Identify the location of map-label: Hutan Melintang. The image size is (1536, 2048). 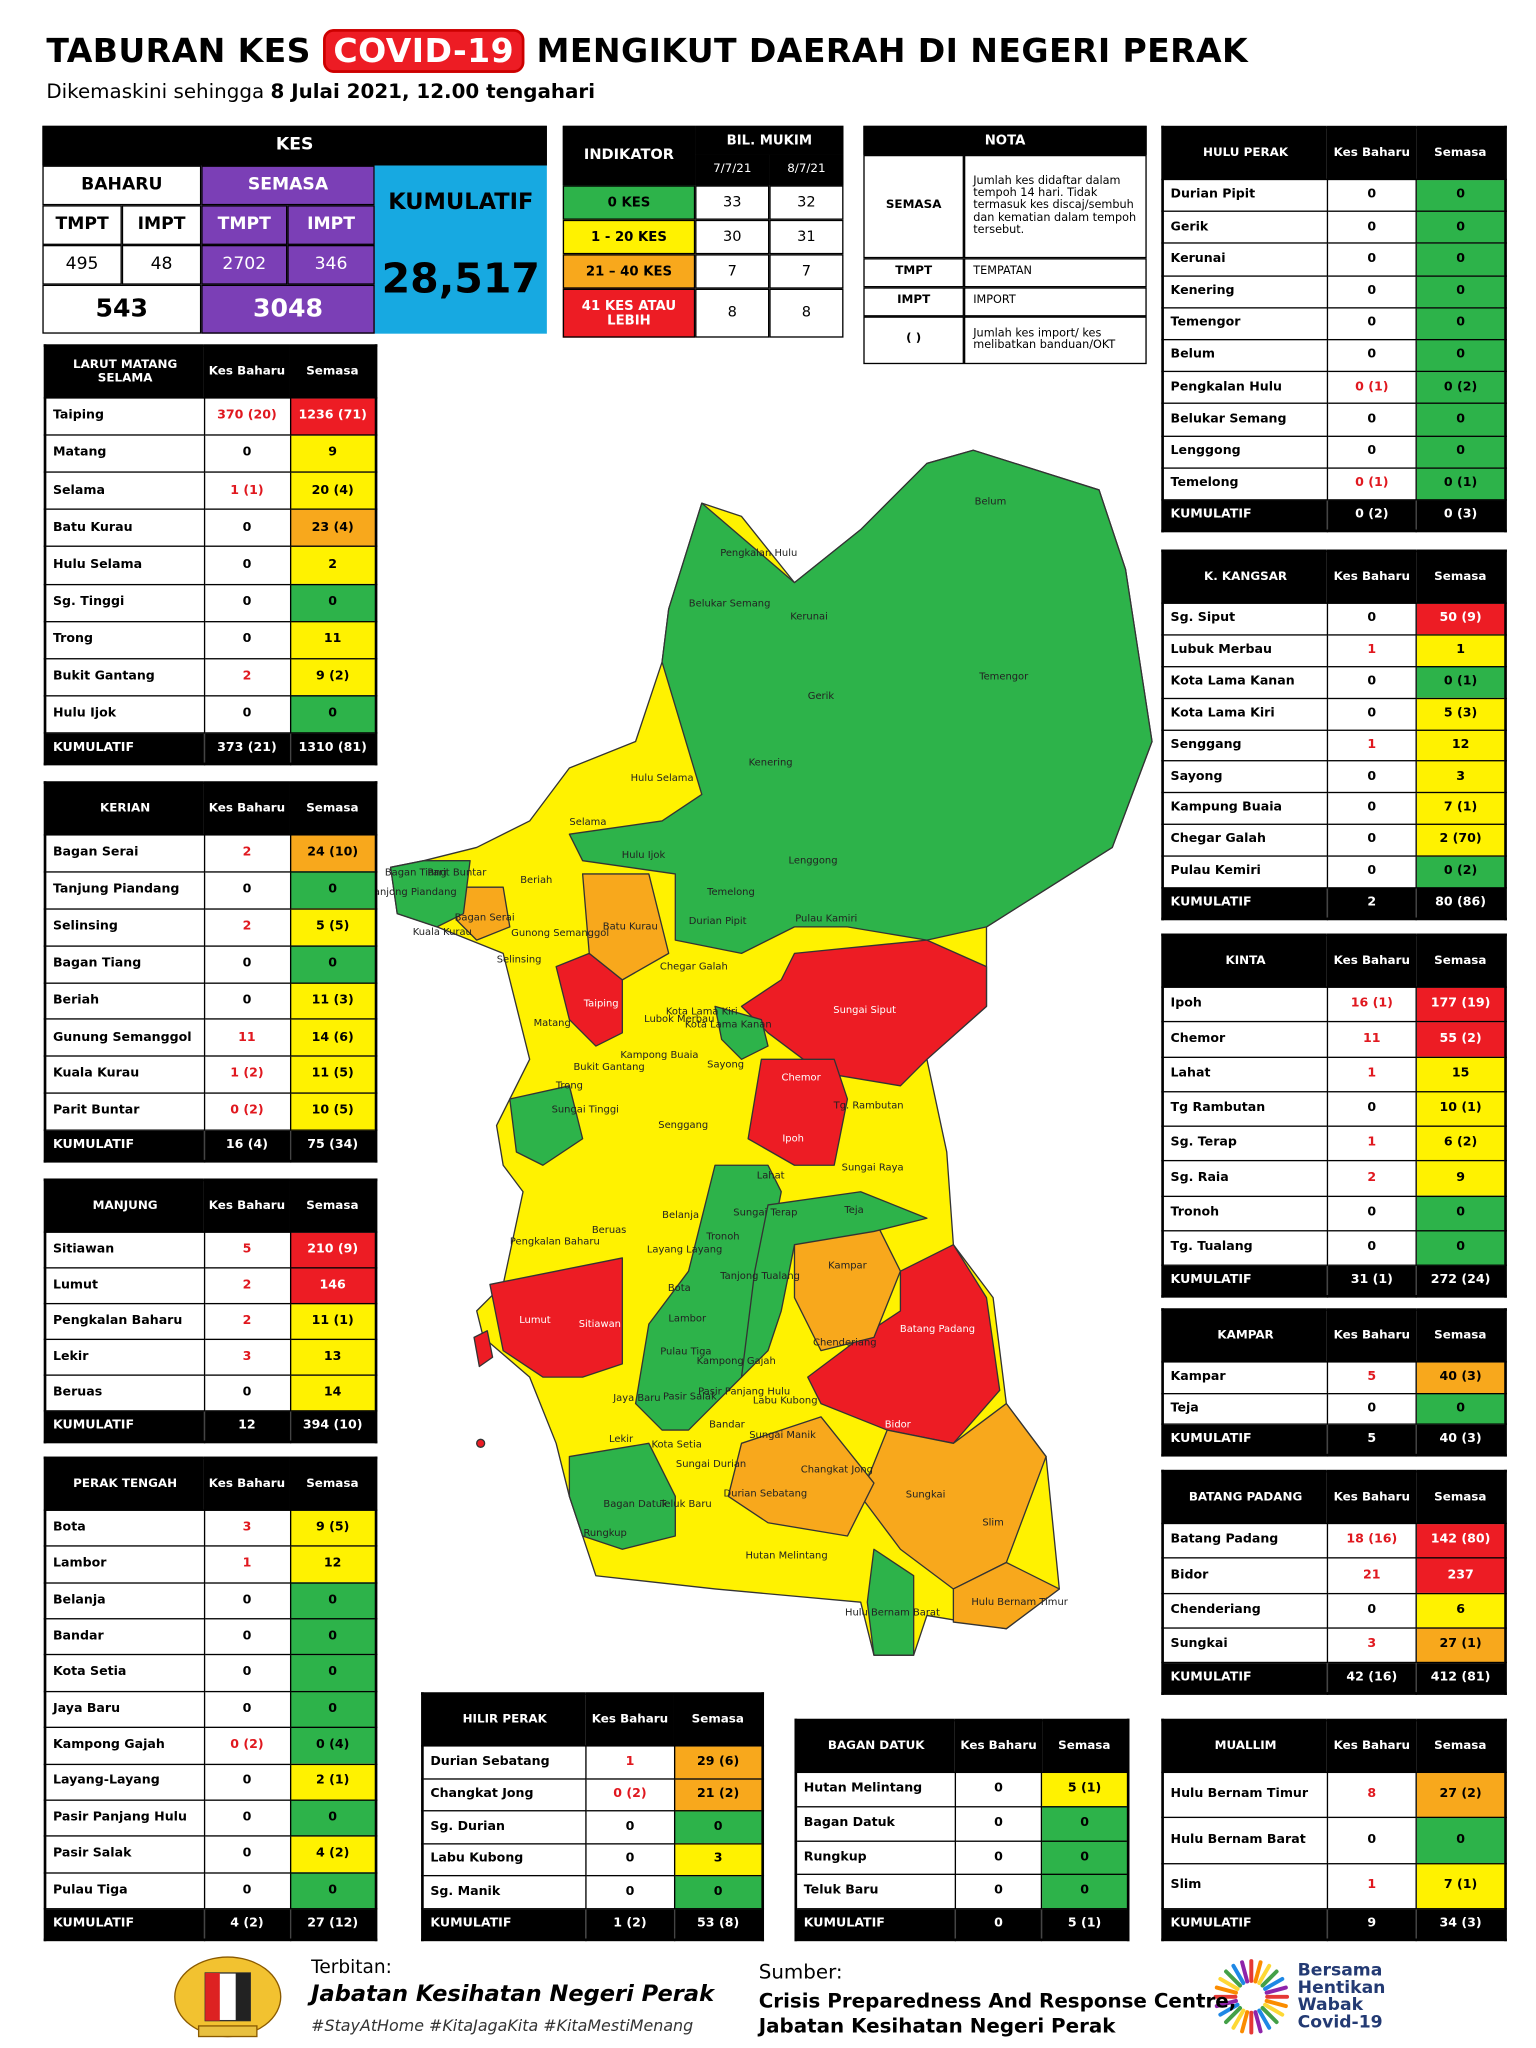
(786, 1556).